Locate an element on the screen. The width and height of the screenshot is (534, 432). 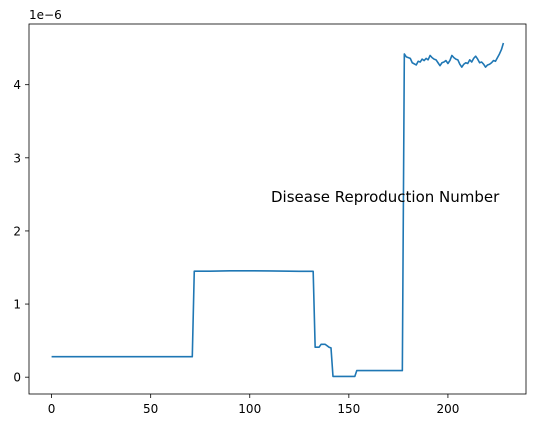
x-tick-label: 100 is located at coordinates (249, 409).